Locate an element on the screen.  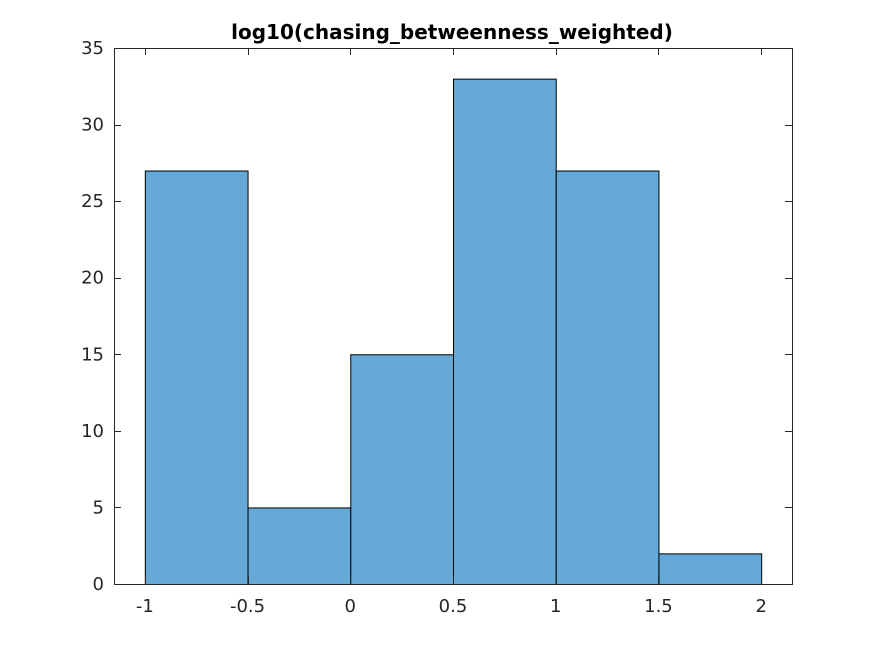
x-tick-label: -1 is located at coordinates (145, 606).